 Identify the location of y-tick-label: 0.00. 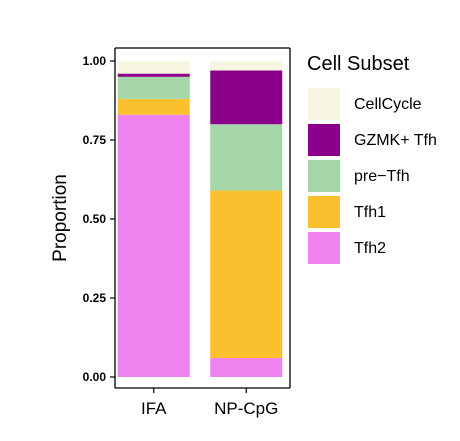
(95, 377).